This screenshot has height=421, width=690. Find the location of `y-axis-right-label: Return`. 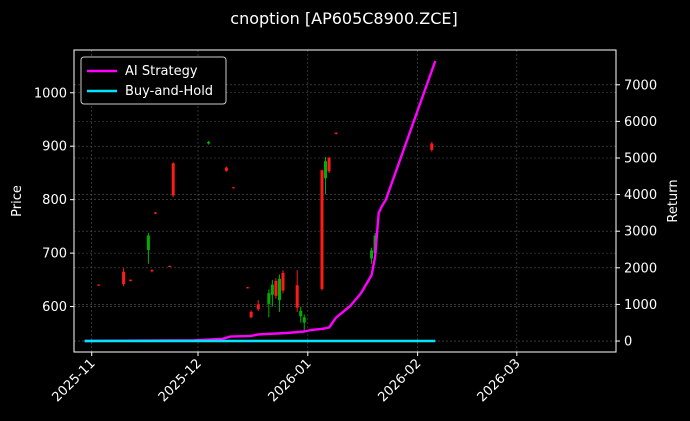

y-axis-right-label: Return is located at coordinates (673, 200).